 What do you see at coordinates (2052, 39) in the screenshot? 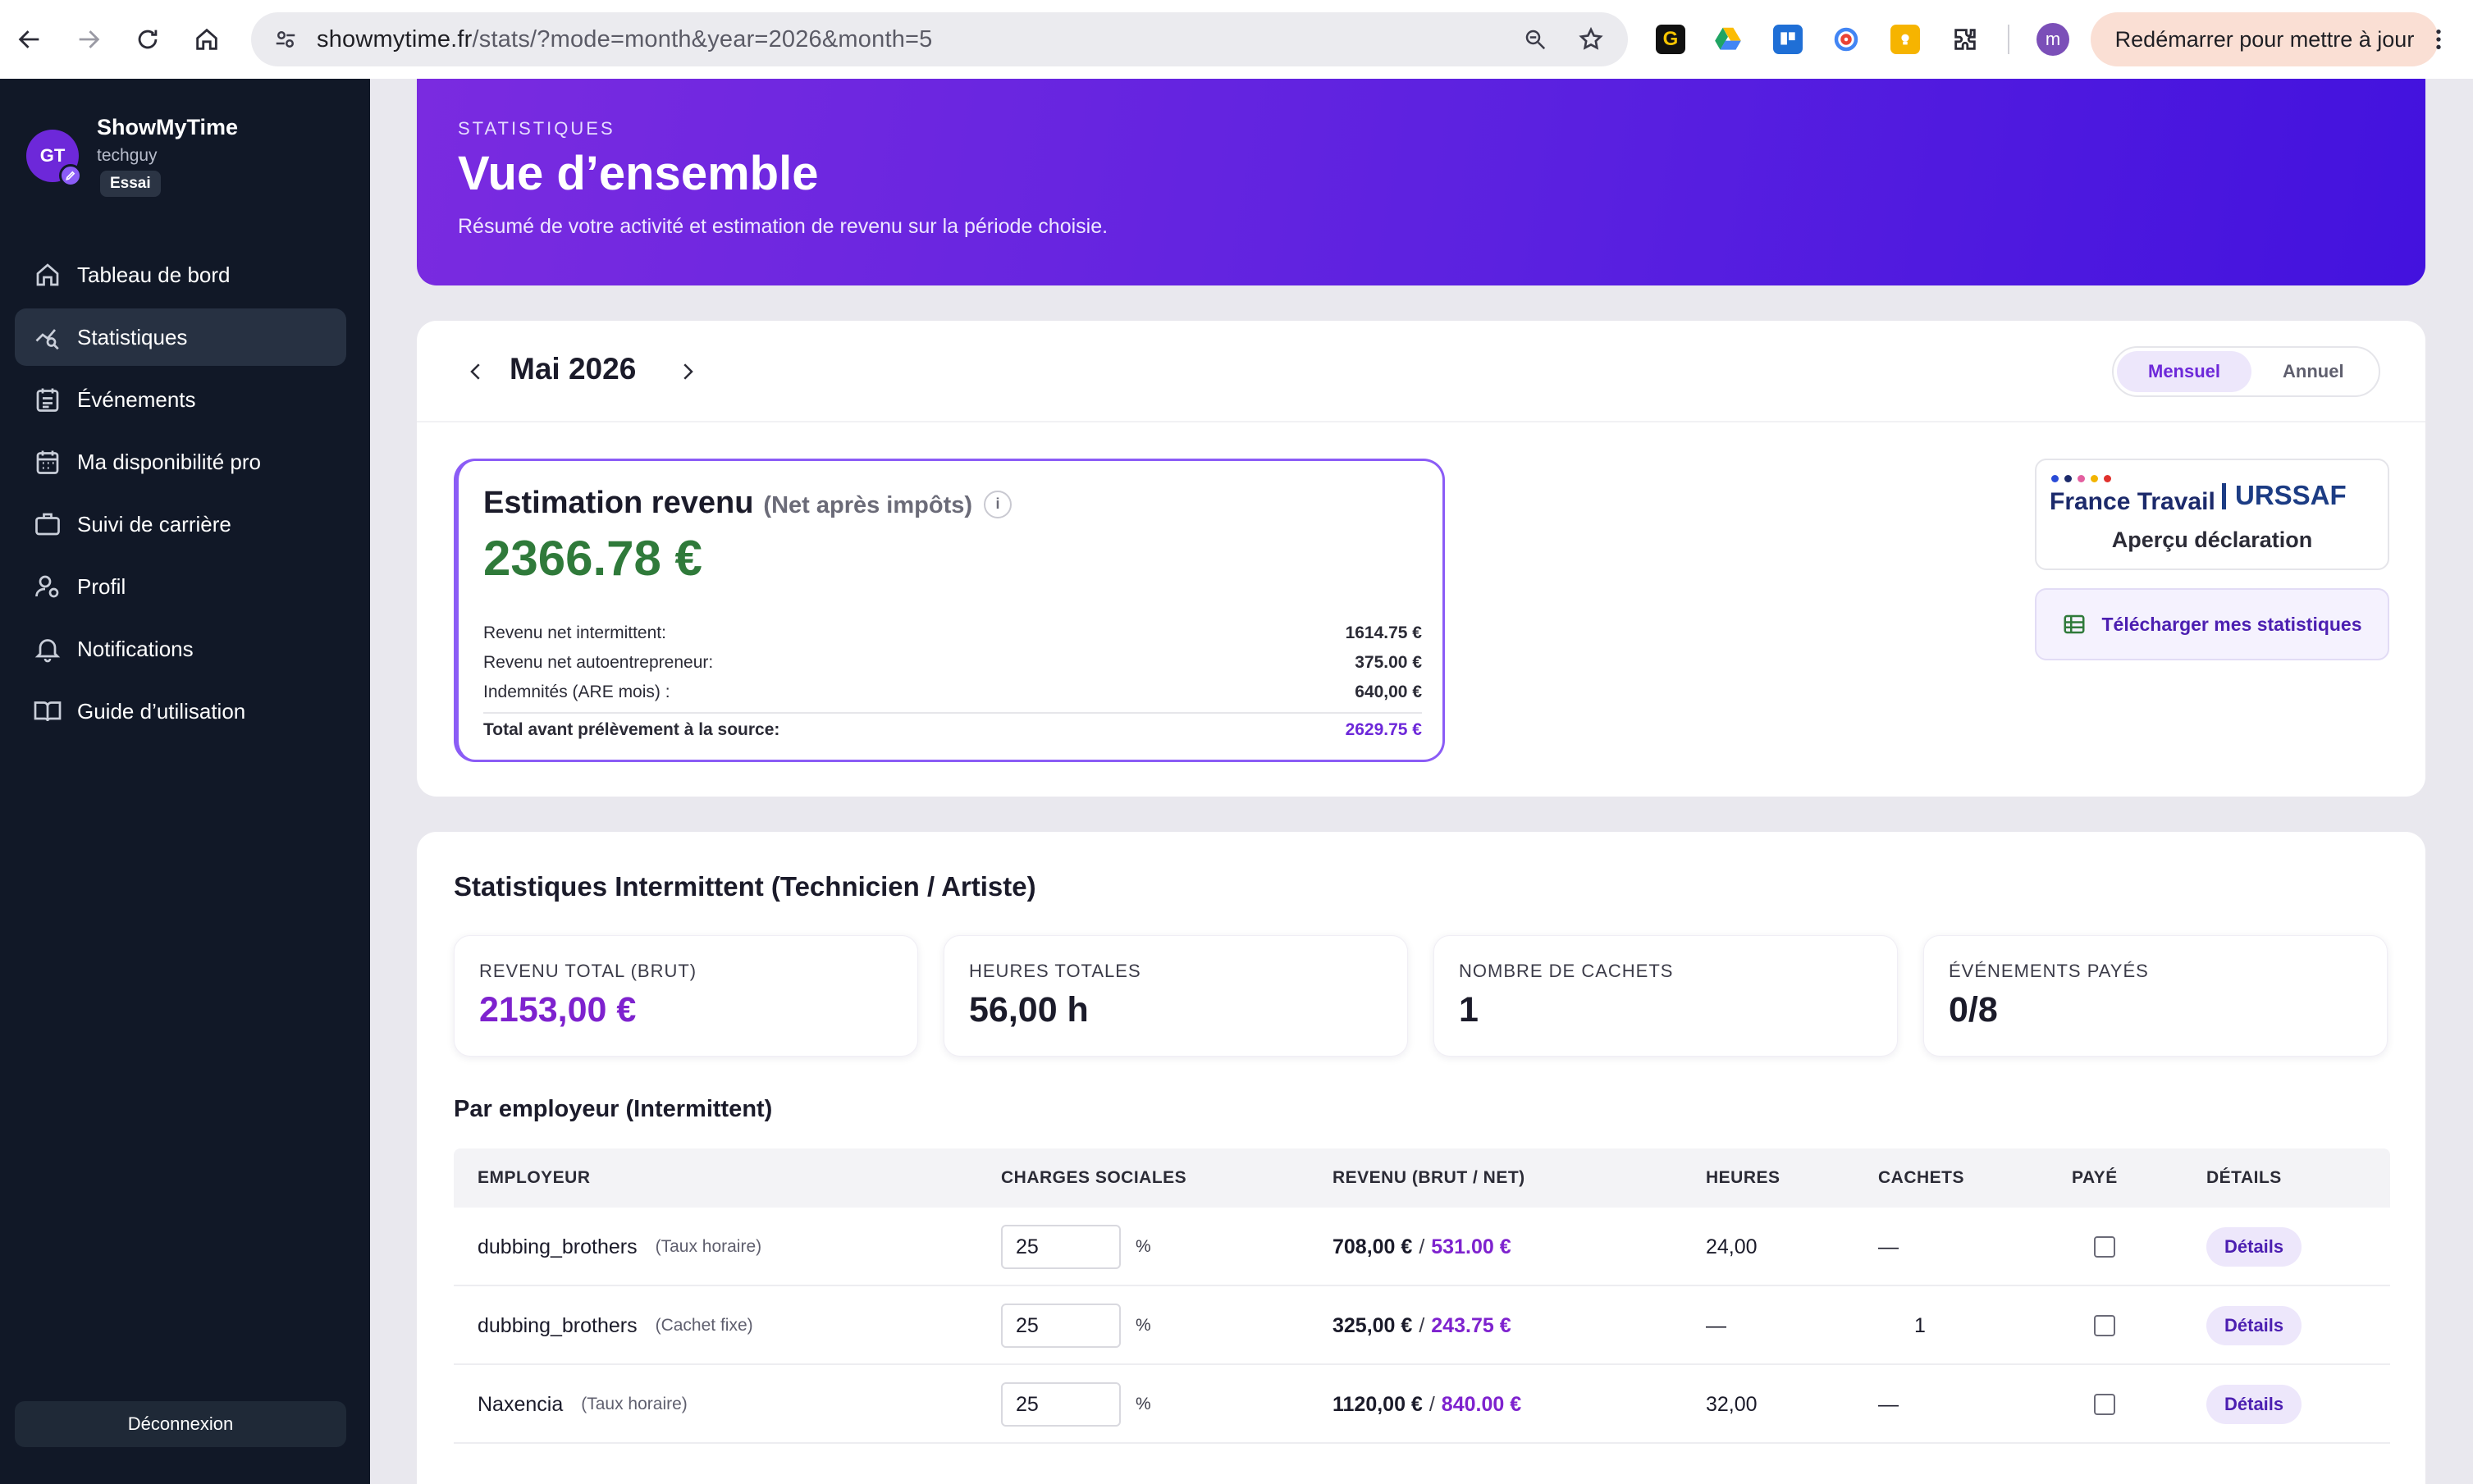
I see `profile-avatar: m` at bounding box center [2052, 39].